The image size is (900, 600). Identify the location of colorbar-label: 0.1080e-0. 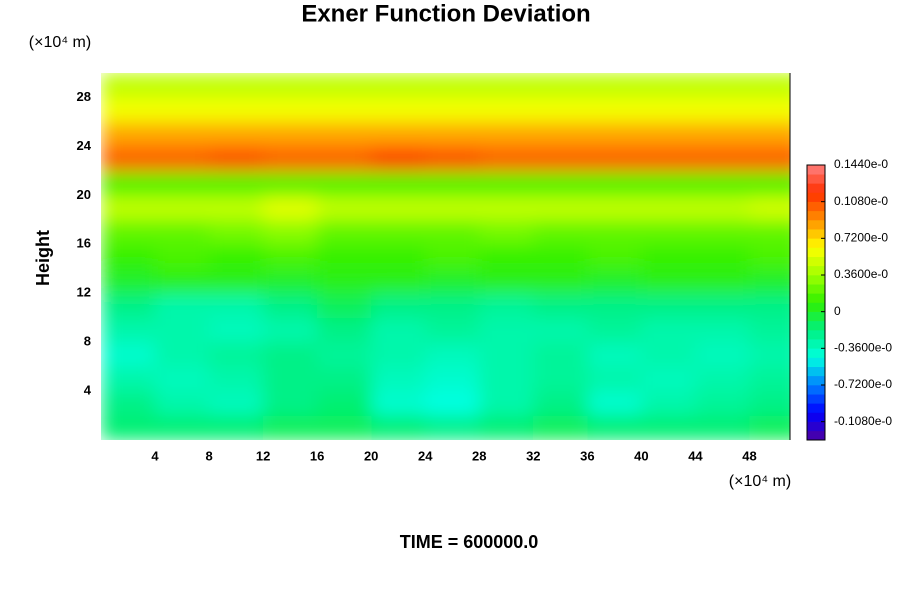
(861, 201).